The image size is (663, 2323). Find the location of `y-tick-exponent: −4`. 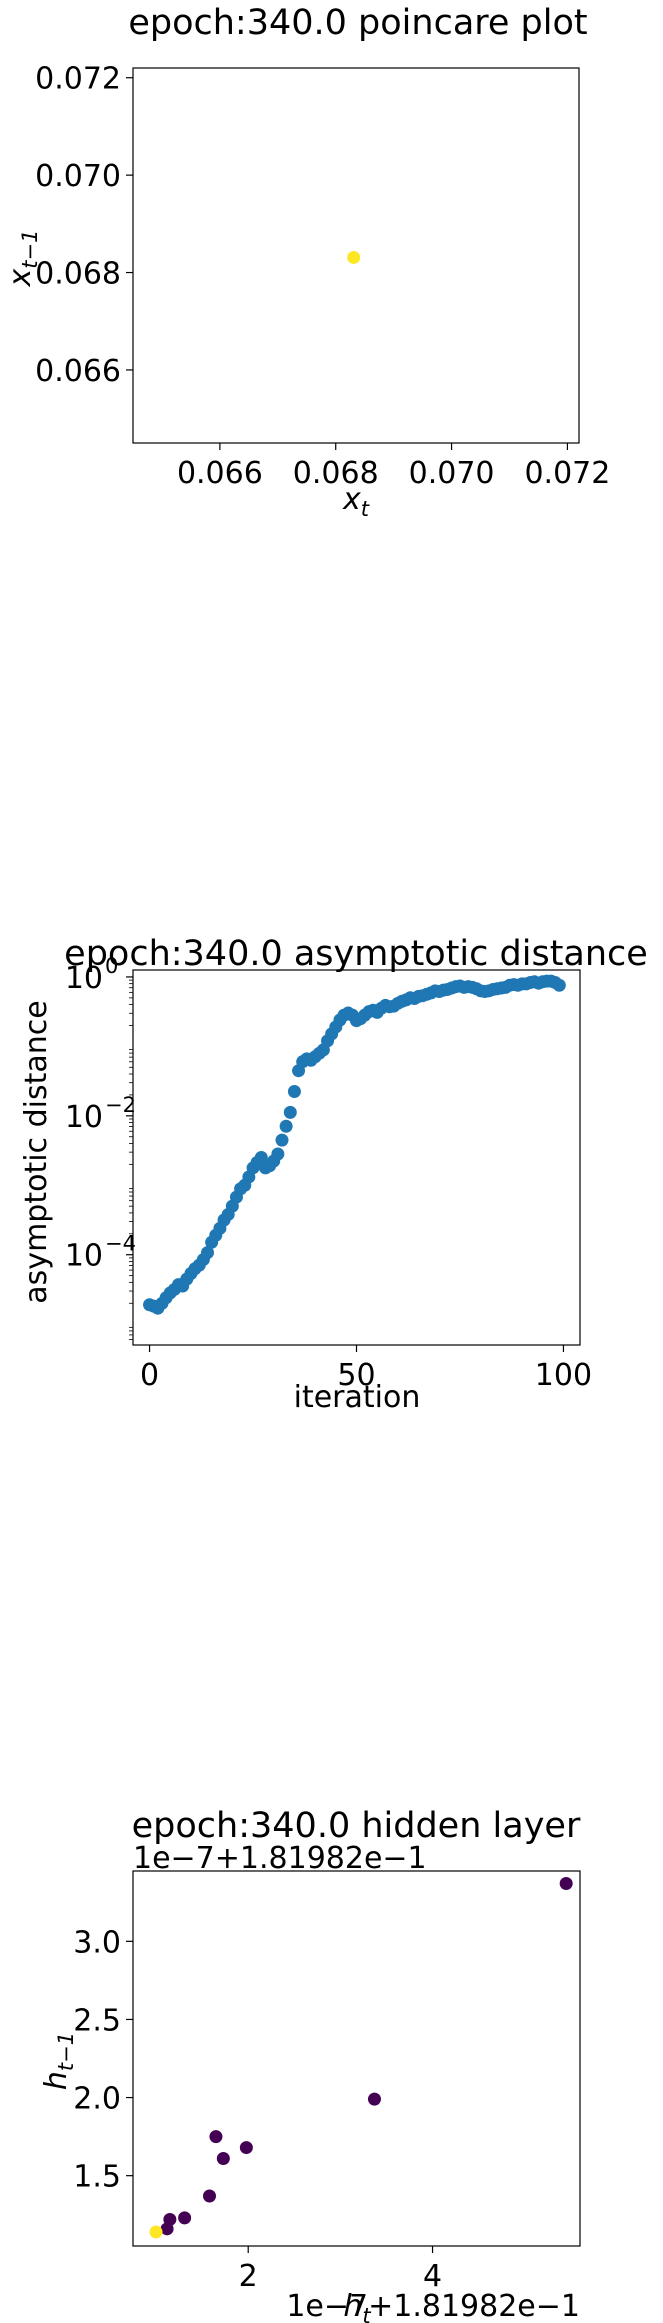

y-tick-exponent: −4 is located at coordinates (120, 1244).